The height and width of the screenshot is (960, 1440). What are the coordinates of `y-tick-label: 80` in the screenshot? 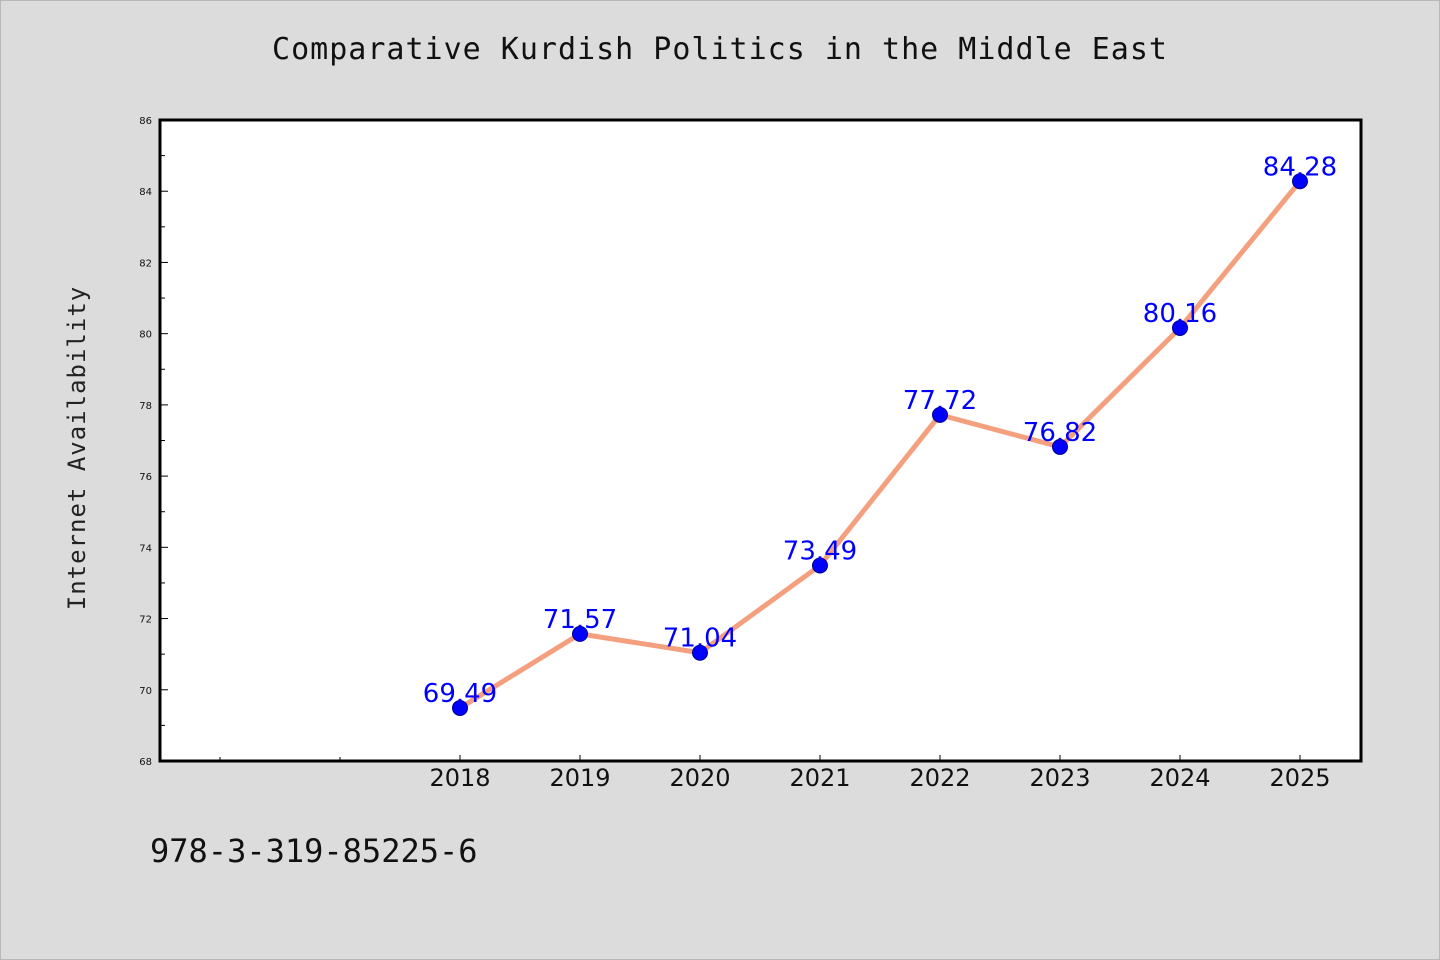 It's located at (145, 335).